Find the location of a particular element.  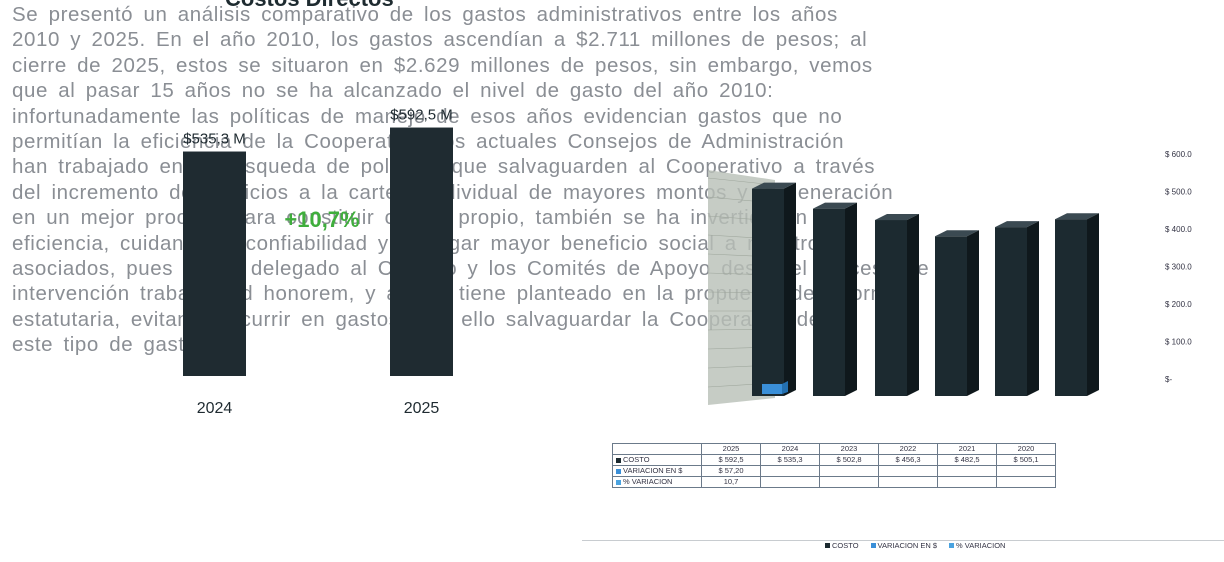

column-2021 is located at coordinates (1011, 311).